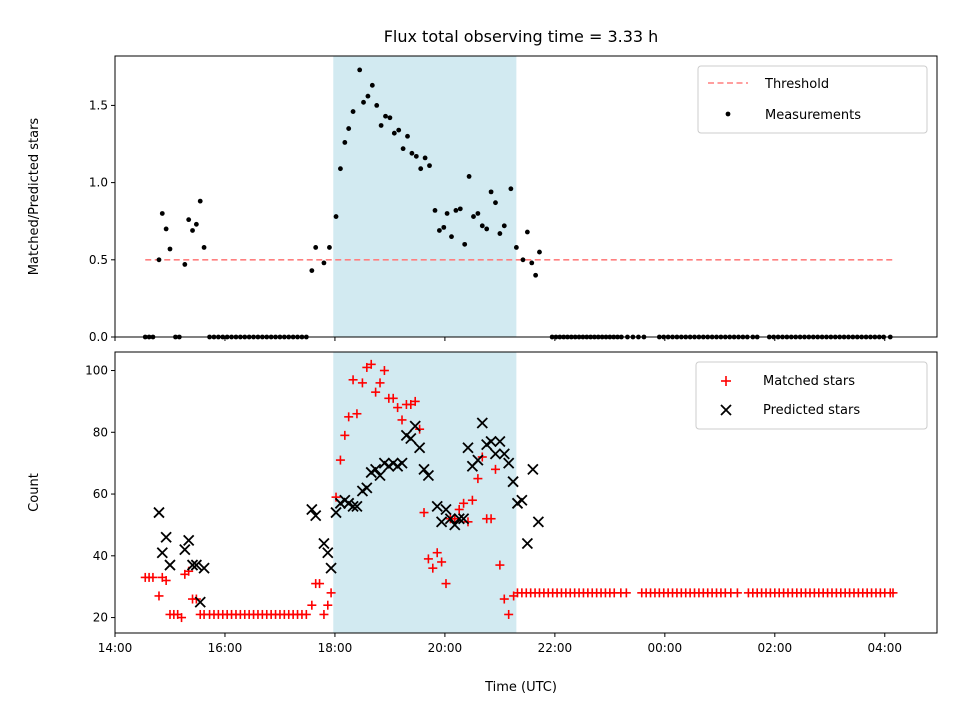 The height and width of the screenshot is (720, 960). I want to click on legend-predicted-swatch, so click(726, 410).